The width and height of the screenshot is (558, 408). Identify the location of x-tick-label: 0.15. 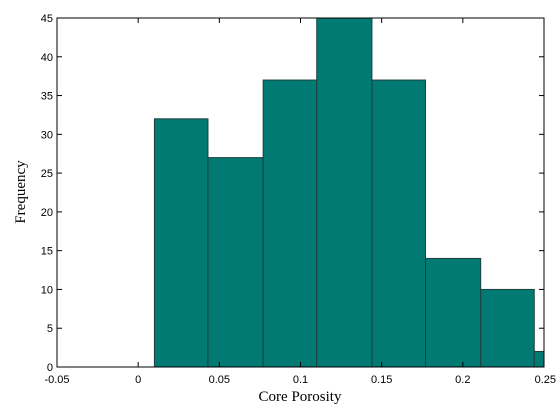
(381, 380).